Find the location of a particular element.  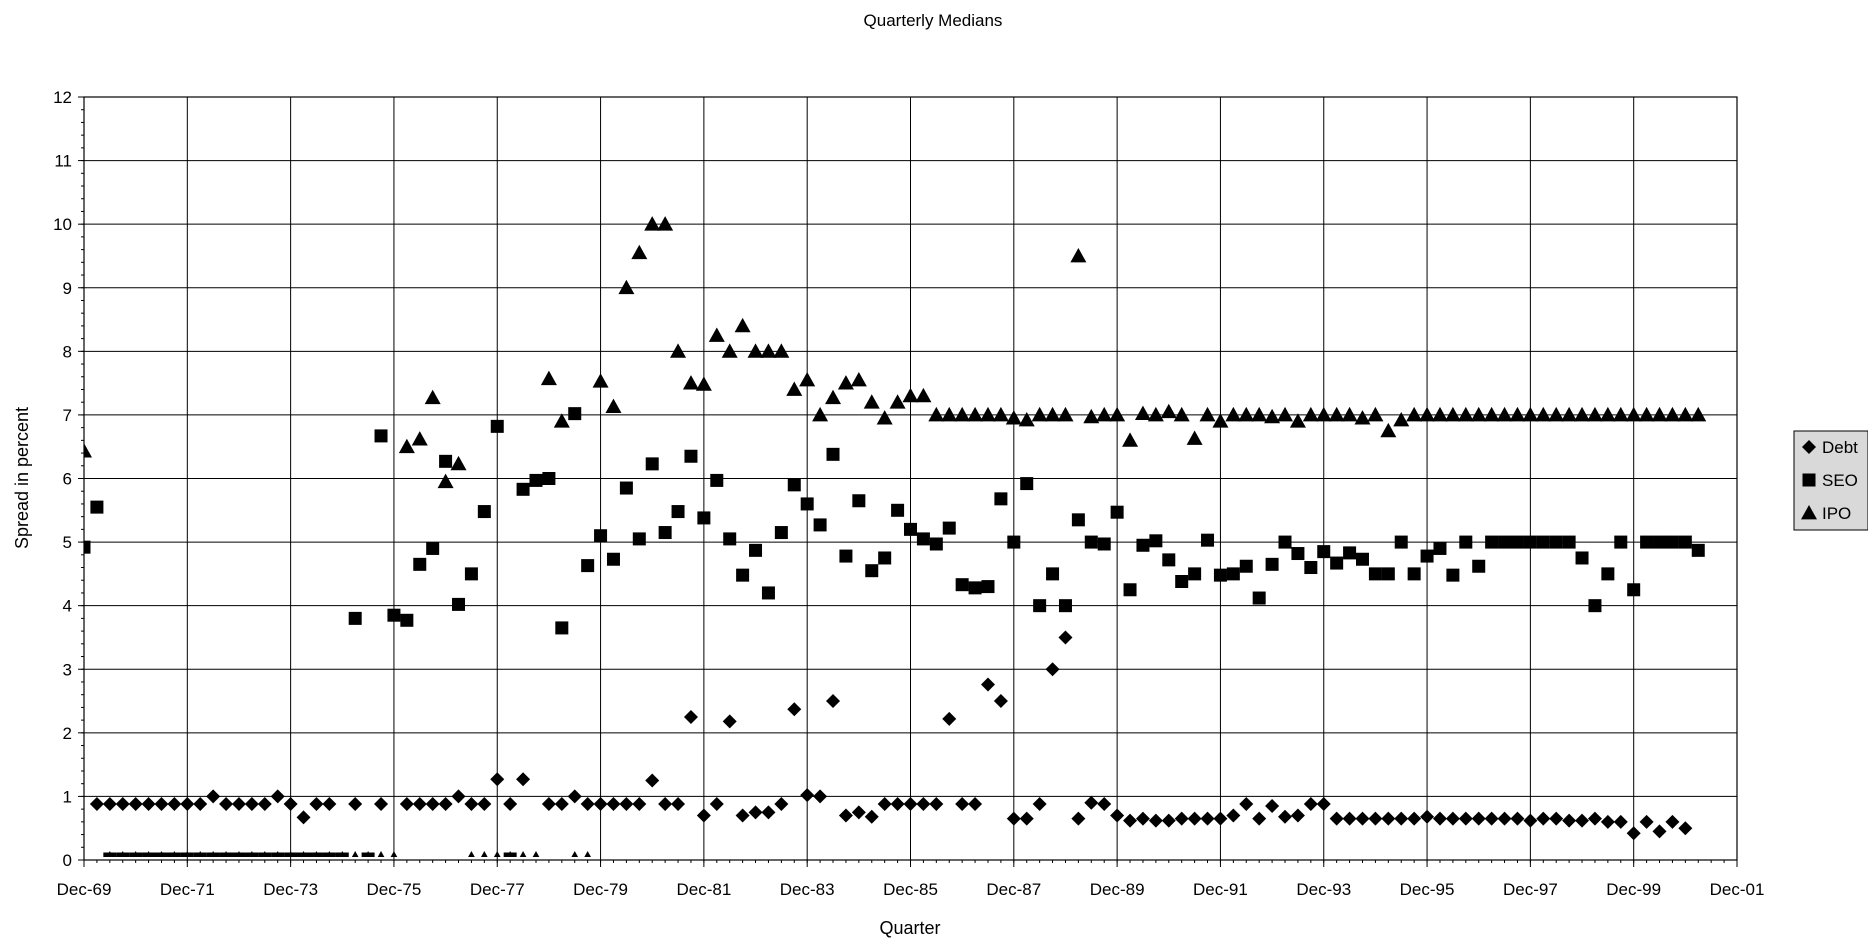

x-tick-label: Dec-99 is located at coordinates (1633, 889).